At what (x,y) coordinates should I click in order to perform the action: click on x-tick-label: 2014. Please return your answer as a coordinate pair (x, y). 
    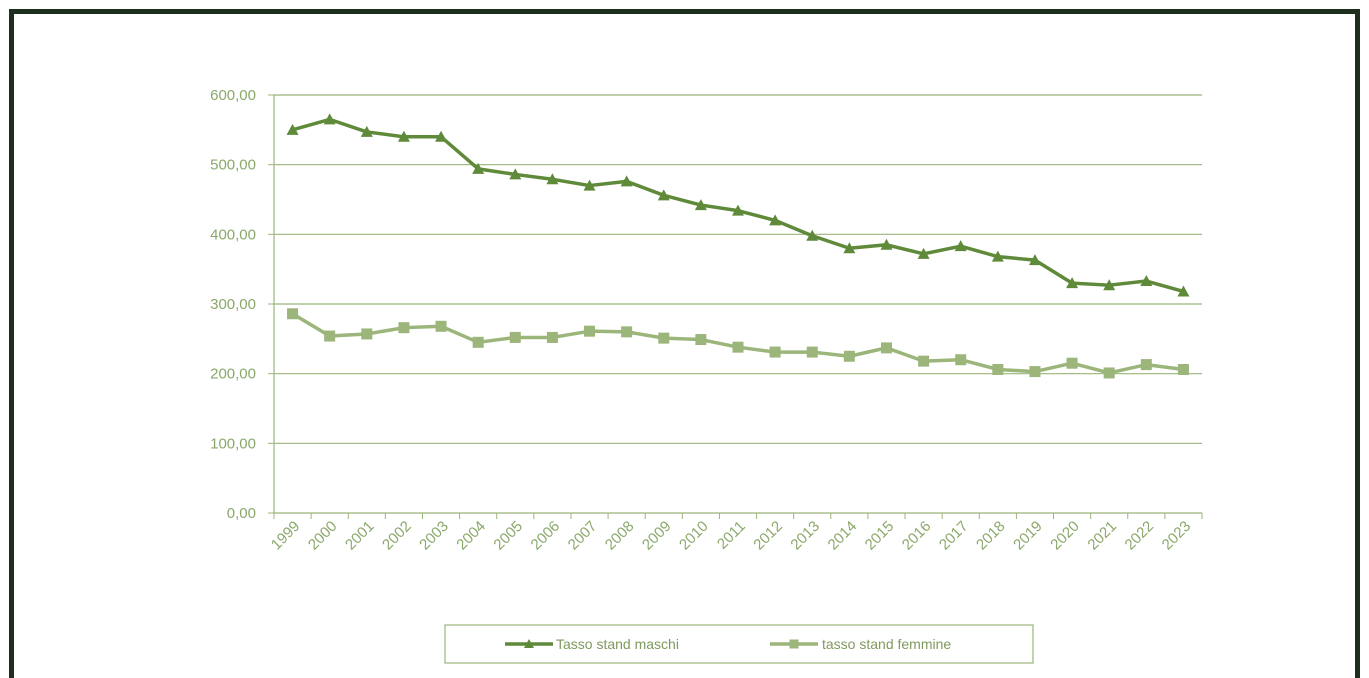
    Looking at the image, I should click on (843, 536).